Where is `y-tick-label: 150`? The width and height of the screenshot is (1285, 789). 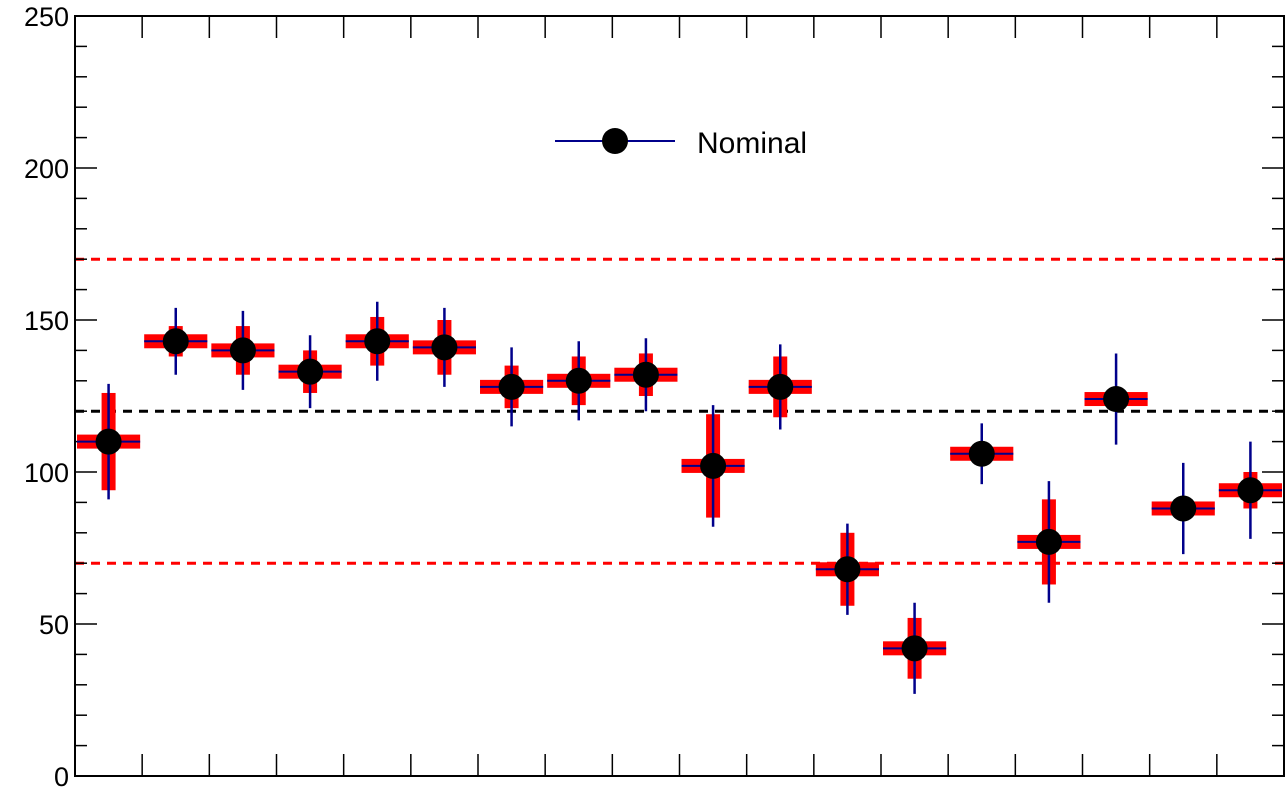 y-tick-label: 150 is located at coordinates (46, 321).